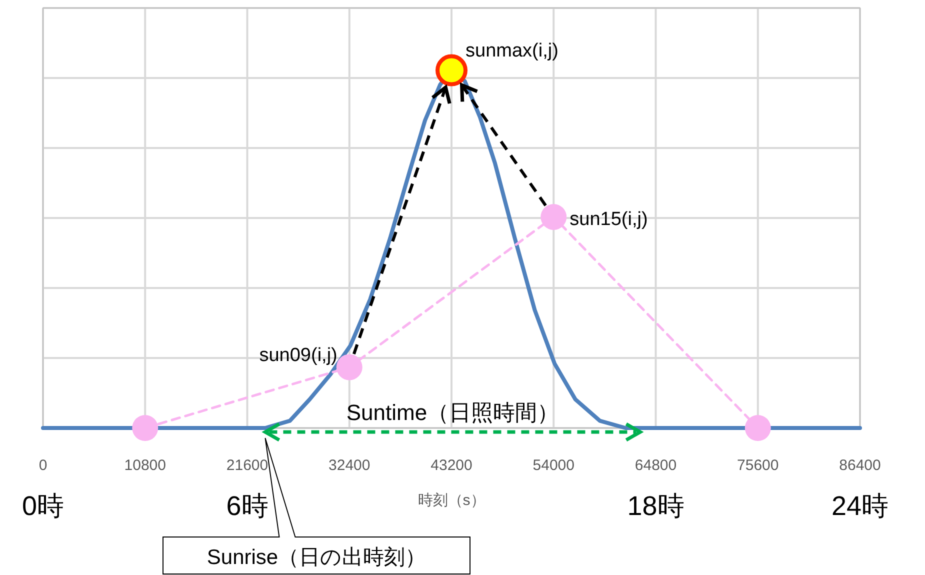 The image size is (925, 575). I want to click on x-tick-label: 32400, so click(349, 465).